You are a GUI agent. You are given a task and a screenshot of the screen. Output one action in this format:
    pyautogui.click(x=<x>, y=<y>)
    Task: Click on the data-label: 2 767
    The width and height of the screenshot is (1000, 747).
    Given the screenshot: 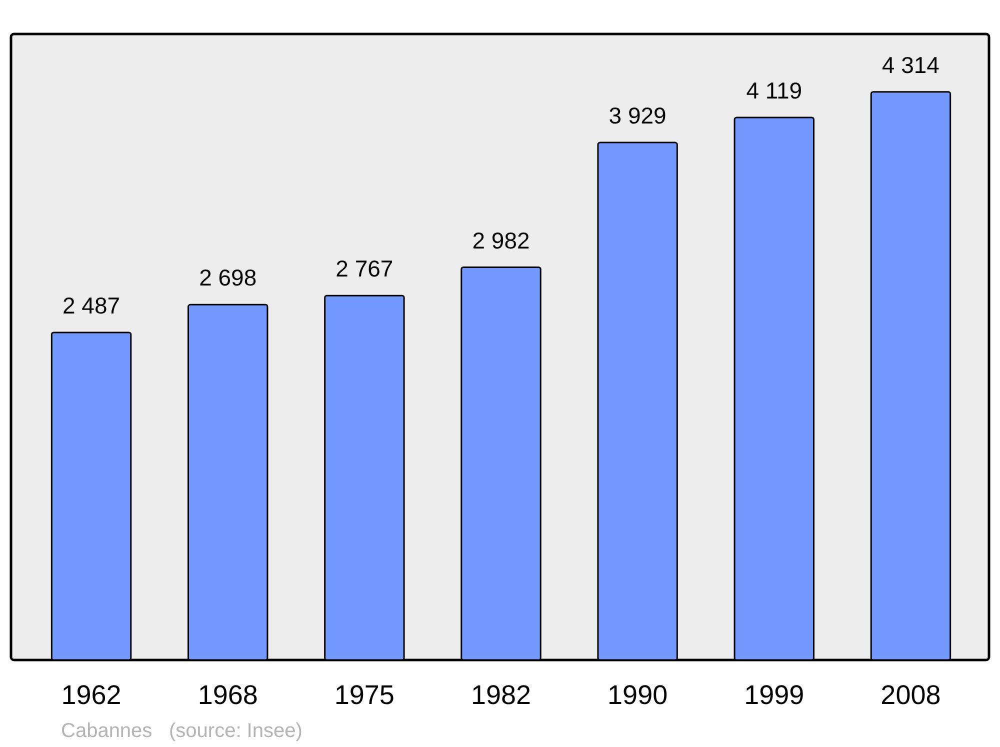 What is the action you would take?
    pyautogui.click(x=365, y=269)
    